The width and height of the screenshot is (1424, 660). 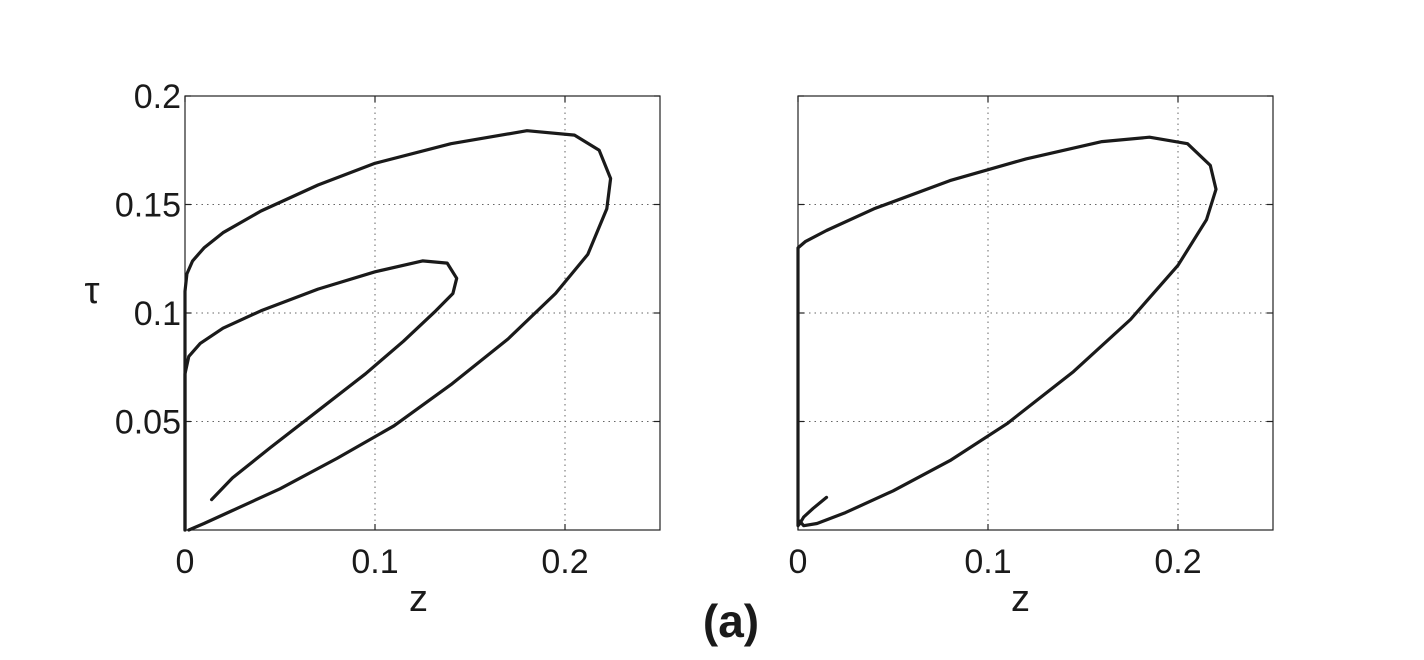 I want to click on y-tick-label: 0.05, so click(x=148, y=423).